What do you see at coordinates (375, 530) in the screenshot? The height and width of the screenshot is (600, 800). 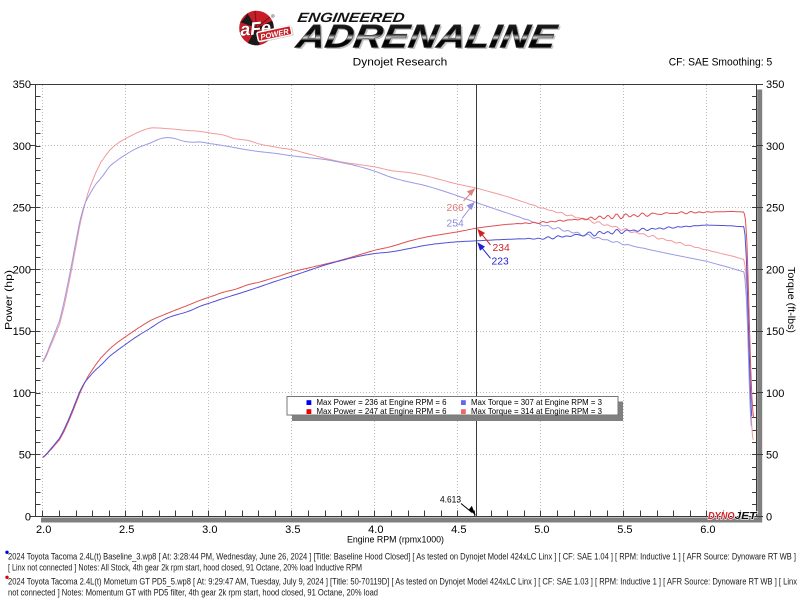 I see `svg-text: 4.0` at bounding box center [375, 530].